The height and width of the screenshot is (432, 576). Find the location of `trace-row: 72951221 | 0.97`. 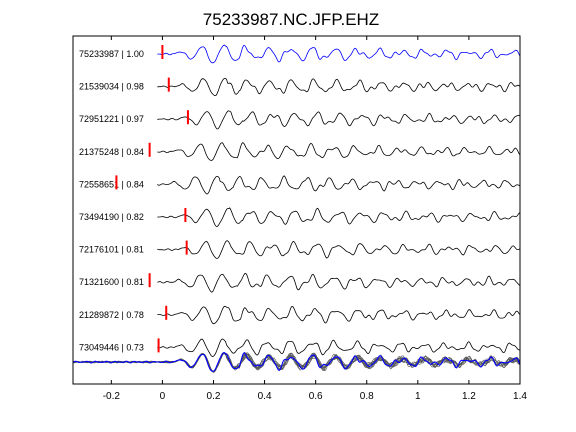

trace-row: 72951221 | 0.97 is located at coordinates (300, 120).